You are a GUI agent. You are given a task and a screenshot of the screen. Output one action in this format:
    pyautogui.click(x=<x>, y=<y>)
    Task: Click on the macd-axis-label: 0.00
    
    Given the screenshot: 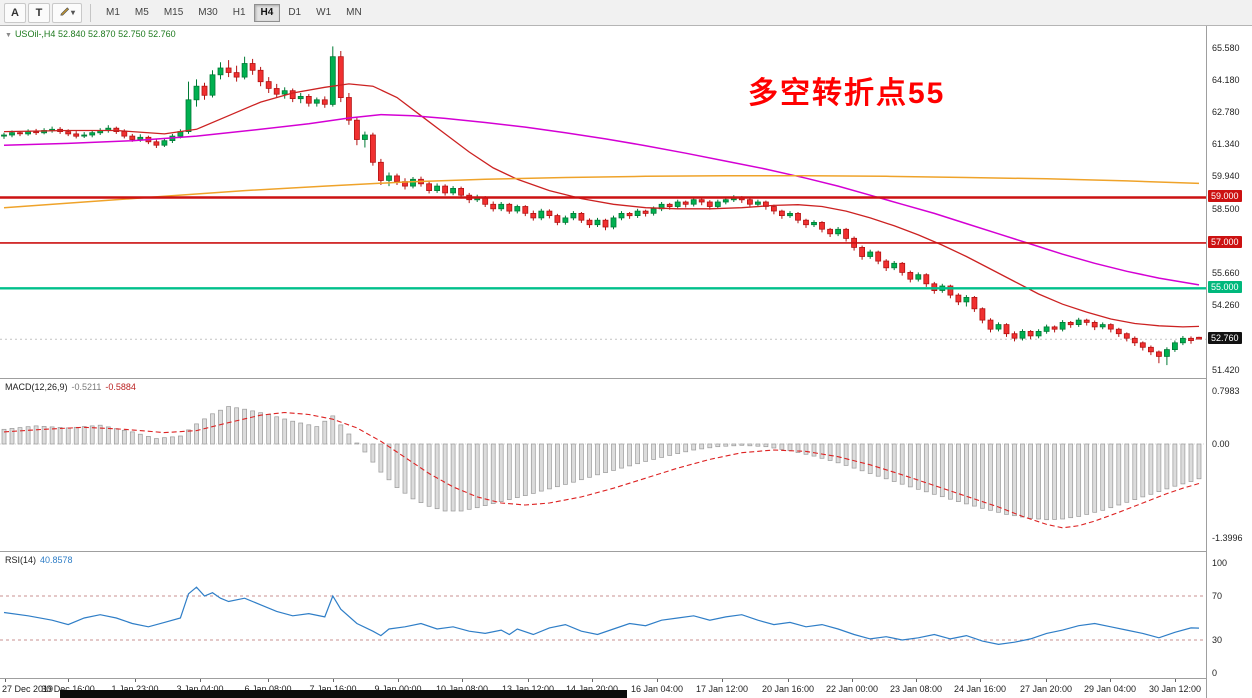 What is the action you would take?
    pyautogui.click(x=1221, y=444)
    